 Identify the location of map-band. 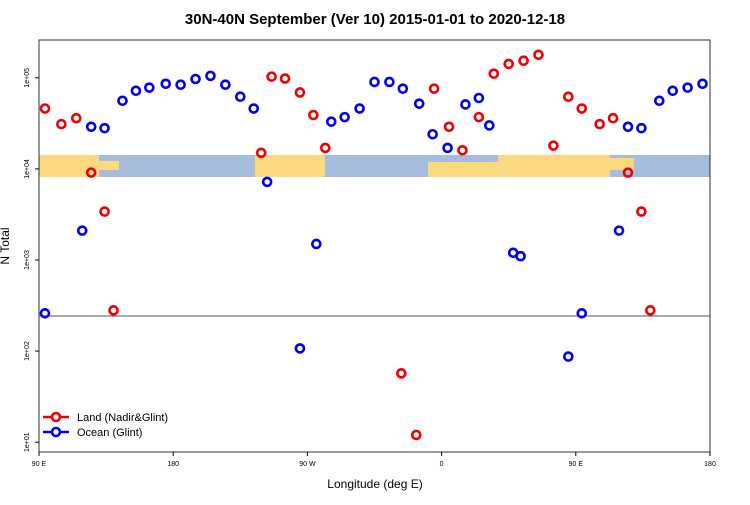
(374, 166).